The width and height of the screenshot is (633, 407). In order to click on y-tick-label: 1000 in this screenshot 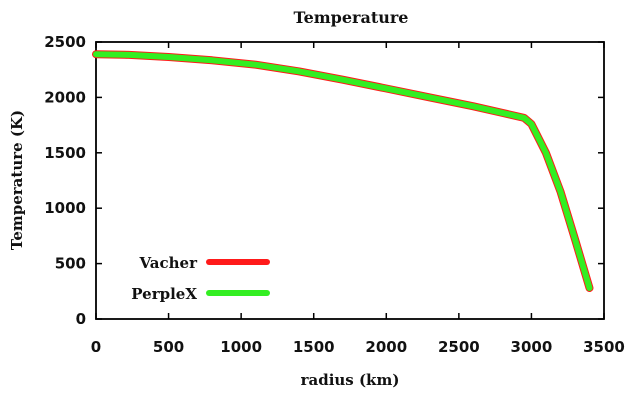, I will do `click(65, 208)`.